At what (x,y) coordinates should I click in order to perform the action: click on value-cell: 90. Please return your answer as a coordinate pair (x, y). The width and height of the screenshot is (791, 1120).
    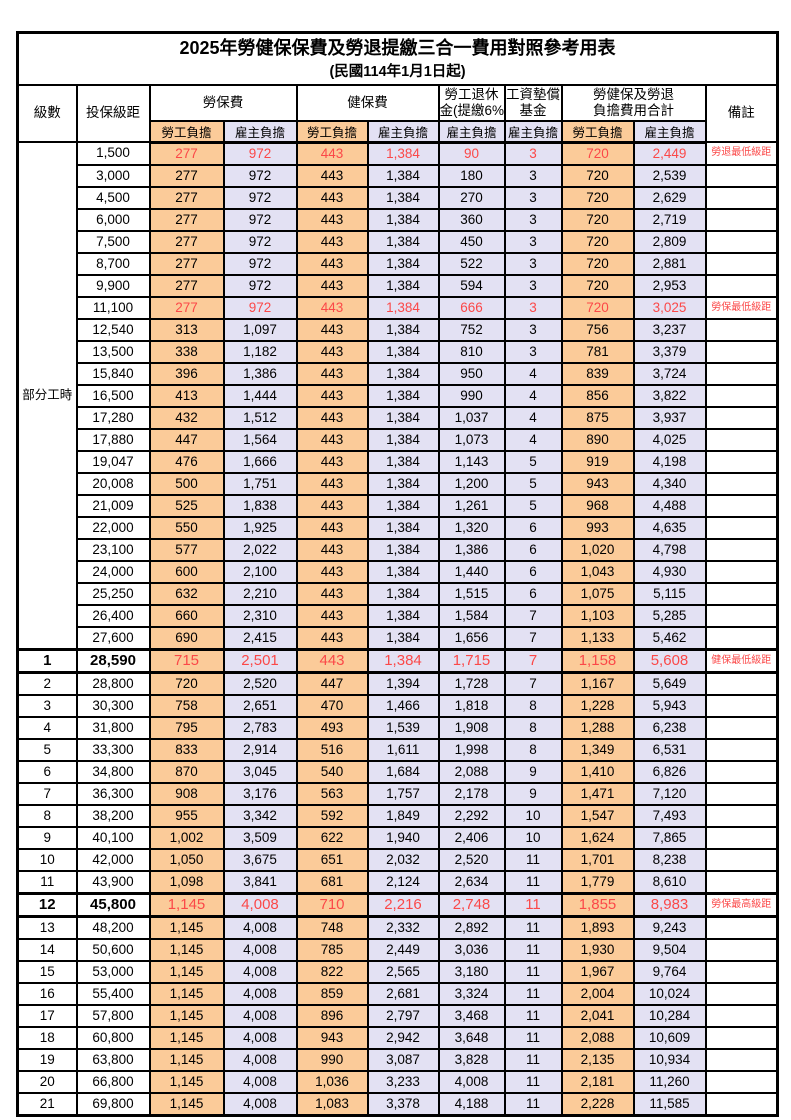
    Looking at the image, I should click on (471, 153).